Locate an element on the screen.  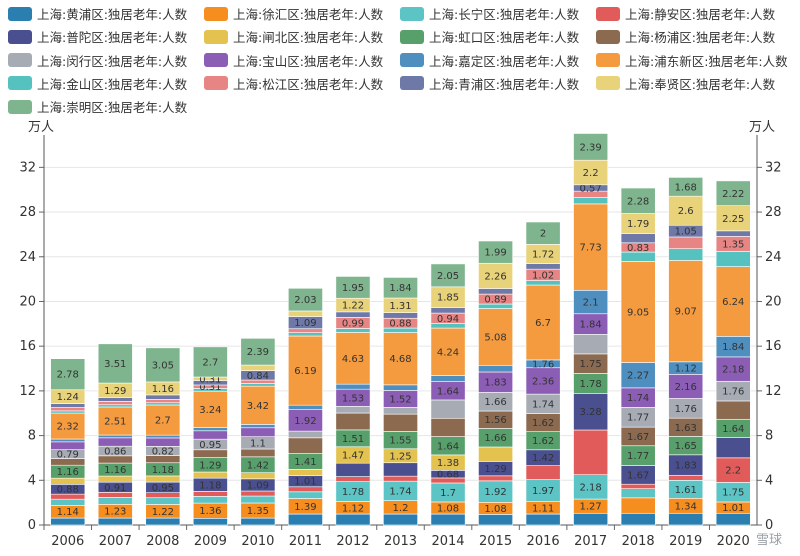
legend-item: 上海:松江区:独居老年:人数 is located at coordinates (293, 83).